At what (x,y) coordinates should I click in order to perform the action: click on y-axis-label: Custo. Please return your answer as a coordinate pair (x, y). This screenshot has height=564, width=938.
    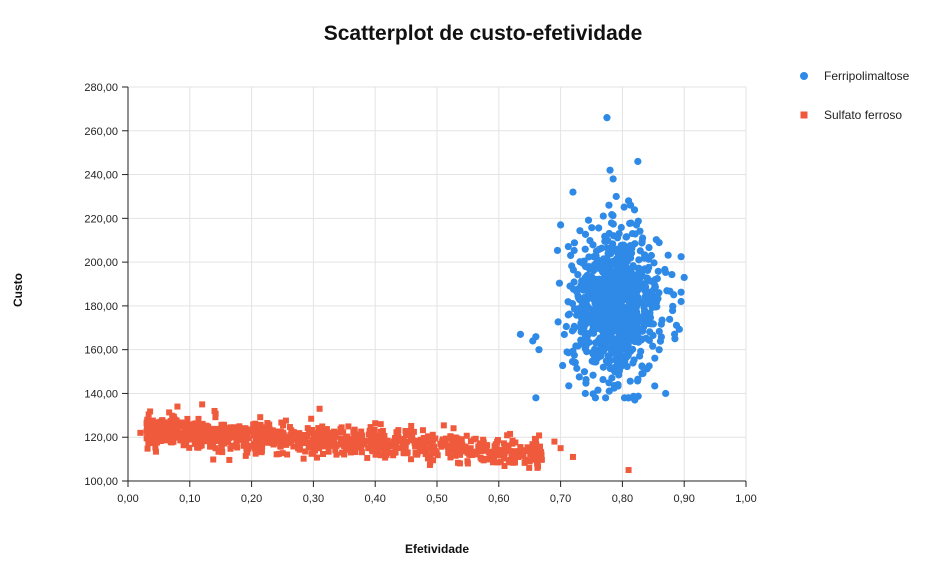
    Looking at the image, I should click on (18, 290).